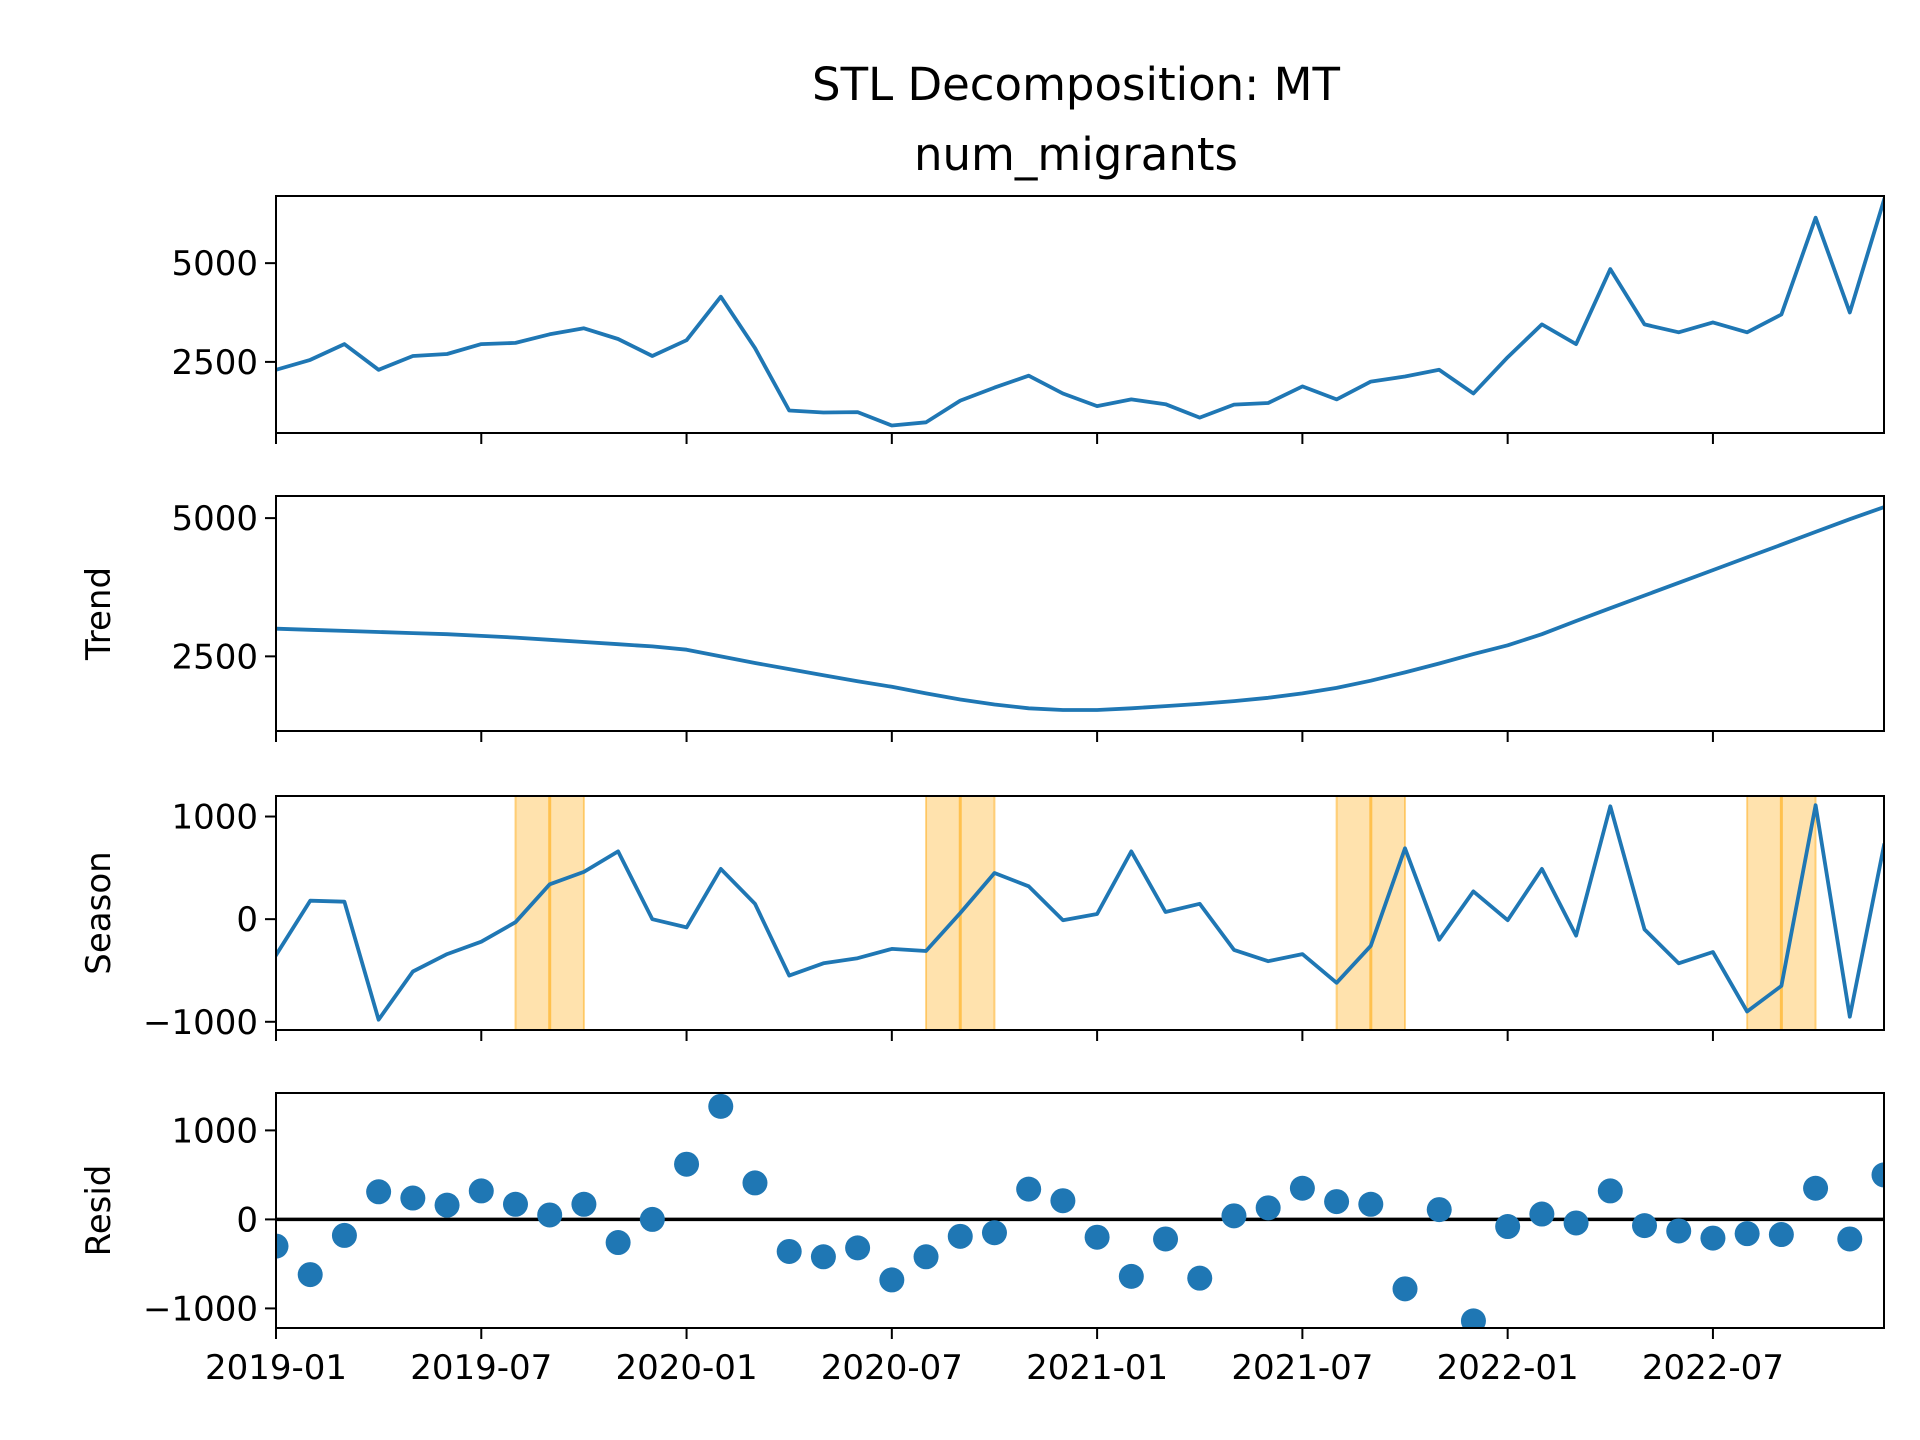 This screenshot has width=1920, height=1440. I want to click on y-axis-label: Trend, so click(99, 614).